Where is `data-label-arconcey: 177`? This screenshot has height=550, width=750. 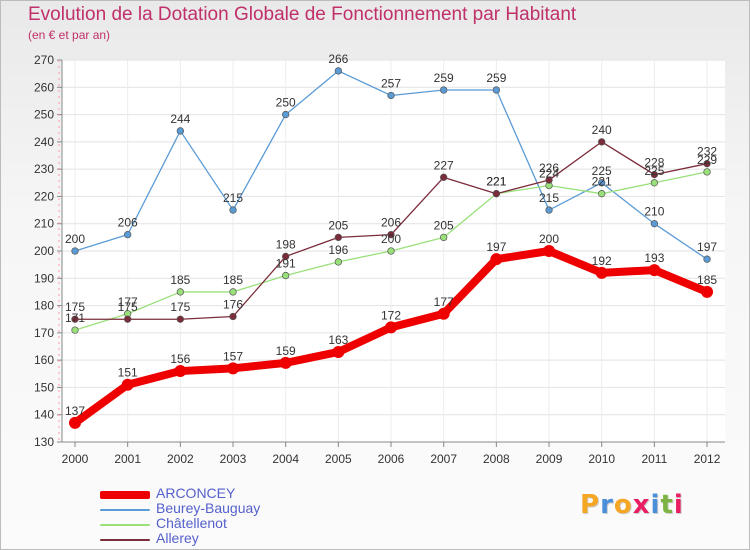 data-label-arconcey: 177 is located at coordinates (444, 302).